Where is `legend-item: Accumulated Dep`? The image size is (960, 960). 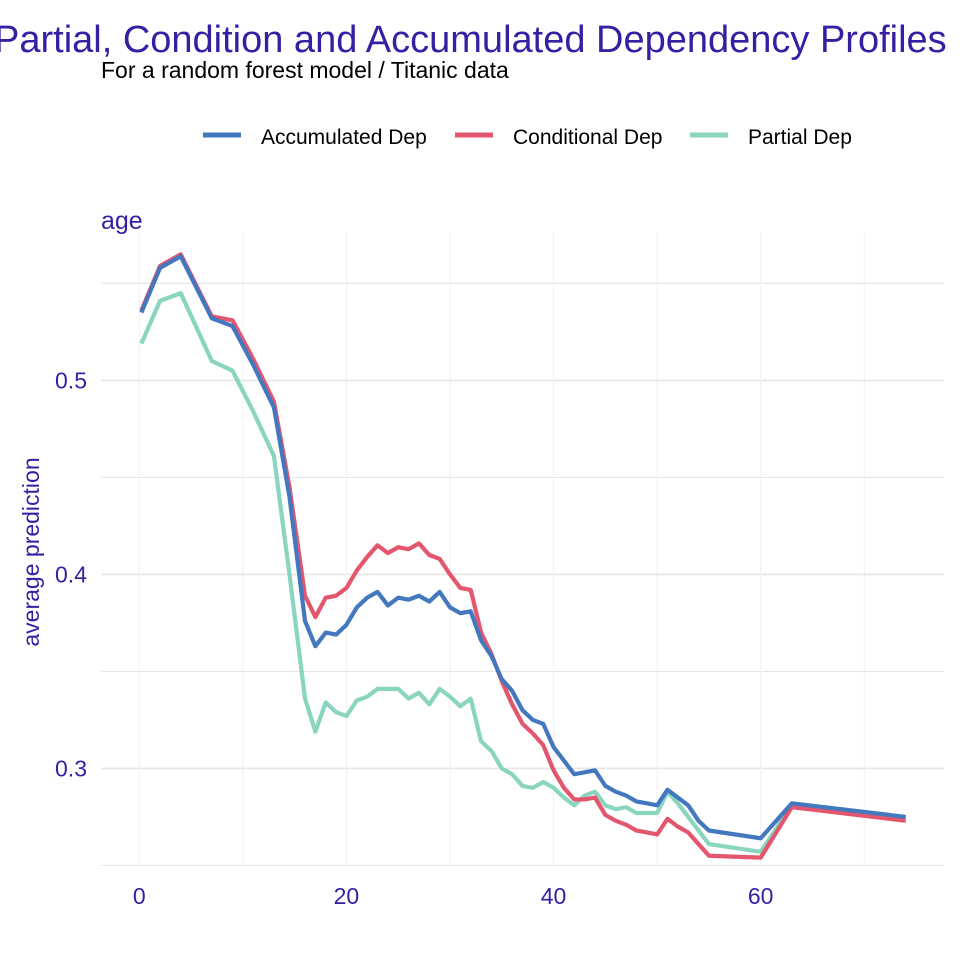
legend-item: Accumulated Dep is located at coordinates (315, 137).